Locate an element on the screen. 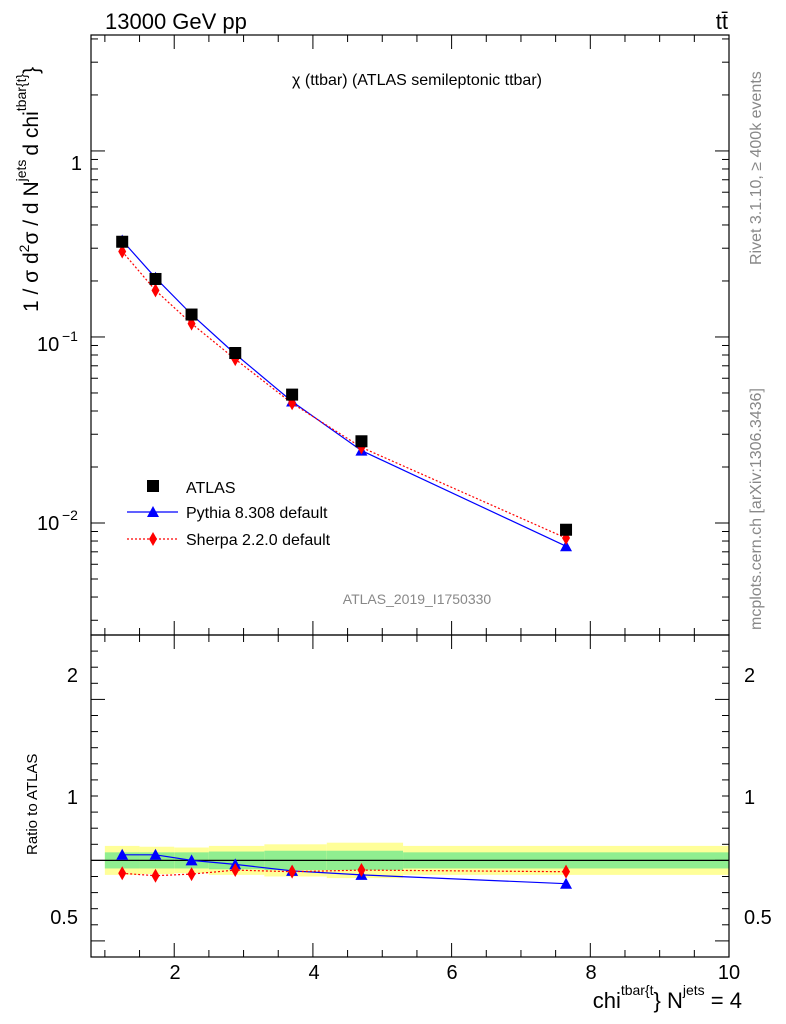 The width and height of the screenshot is (786, 1024). xtick-label-8: 8 is located at coordinates (590, 973).